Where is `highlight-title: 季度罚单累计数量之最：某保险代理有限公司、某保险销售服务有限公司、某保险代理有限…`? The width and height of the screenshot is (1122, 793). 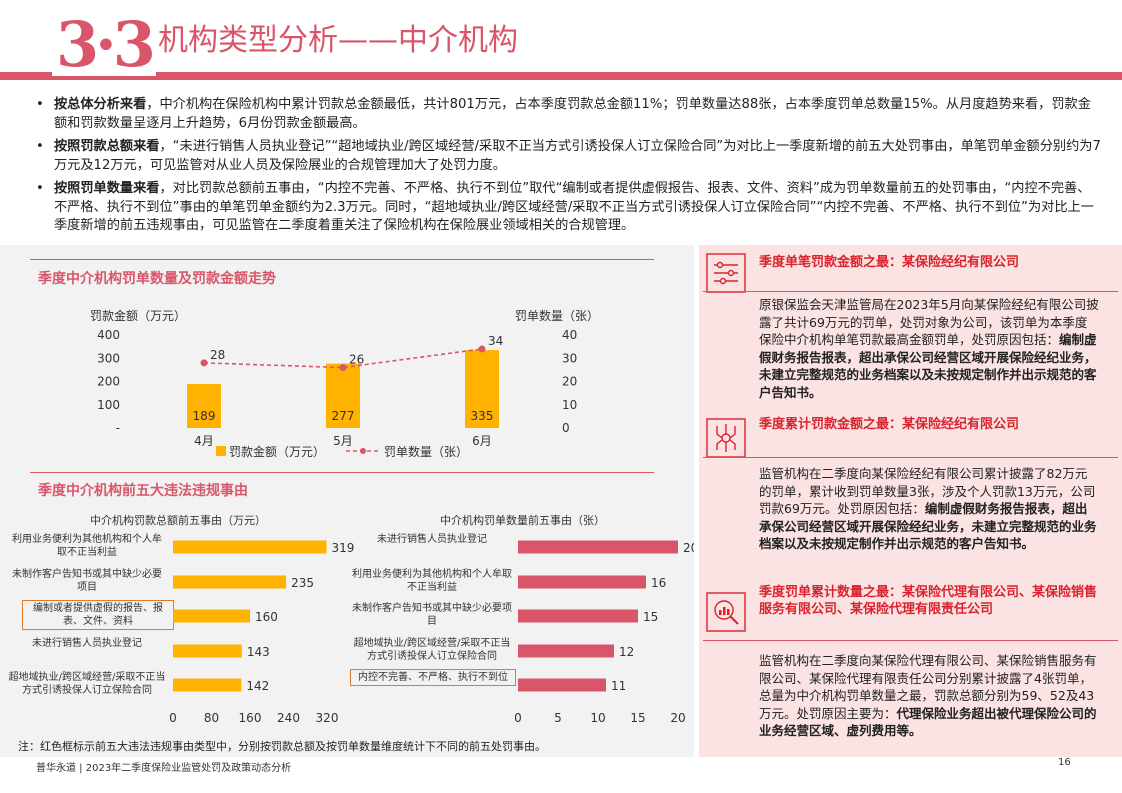
highlight-title: 季度罚单累计数量之最：某保险代理有限公司、某保险销售服务有限公司、某保险代理有限… is located at coordinates (928, 601).